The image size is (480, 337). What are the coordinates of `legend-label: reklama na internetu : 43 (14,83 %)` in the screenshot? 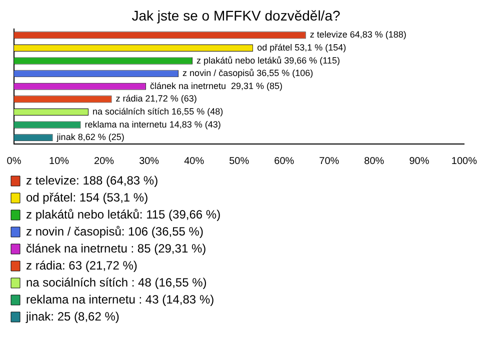 It's located at (120, 299).